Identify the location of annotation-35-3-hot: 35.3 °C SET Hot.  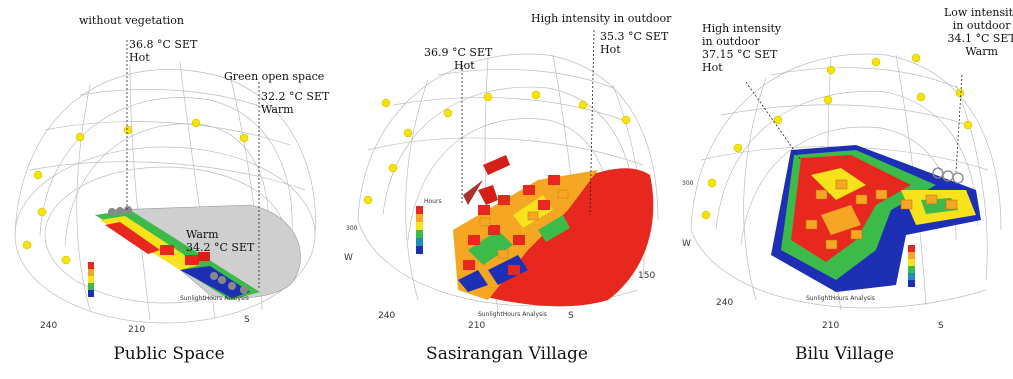
(634, 43).